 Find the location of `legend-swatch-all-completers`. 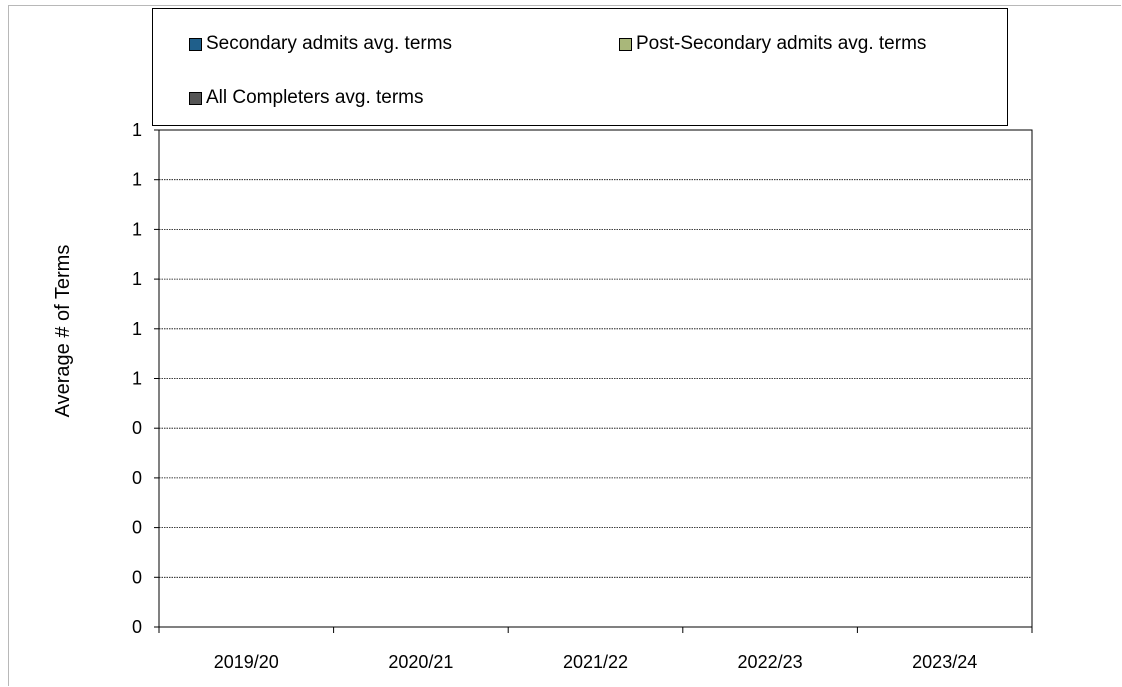

legend-swatch-all-completers is located at coordinates (195, 98).